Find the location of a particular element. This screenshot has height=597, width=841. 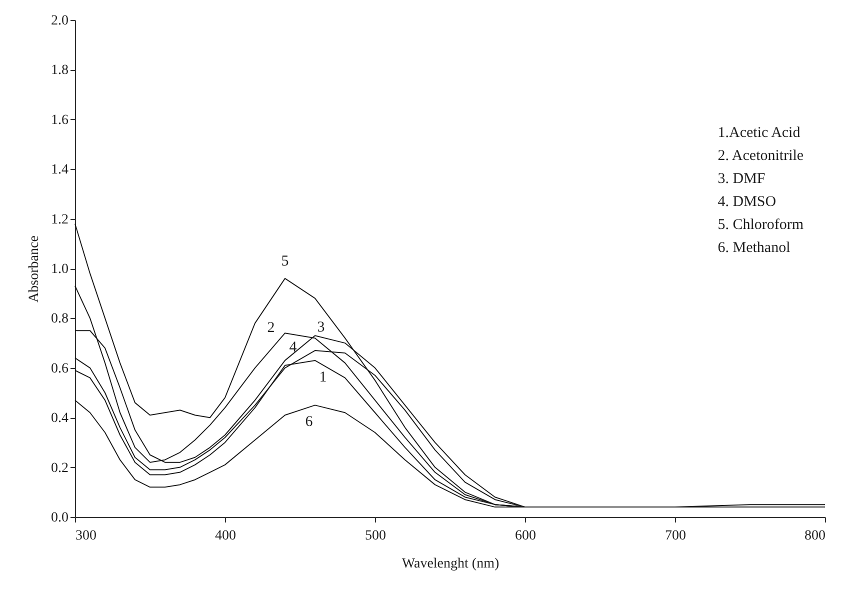

y-axis-title: Absorbance is located at coordinates (34, 269).